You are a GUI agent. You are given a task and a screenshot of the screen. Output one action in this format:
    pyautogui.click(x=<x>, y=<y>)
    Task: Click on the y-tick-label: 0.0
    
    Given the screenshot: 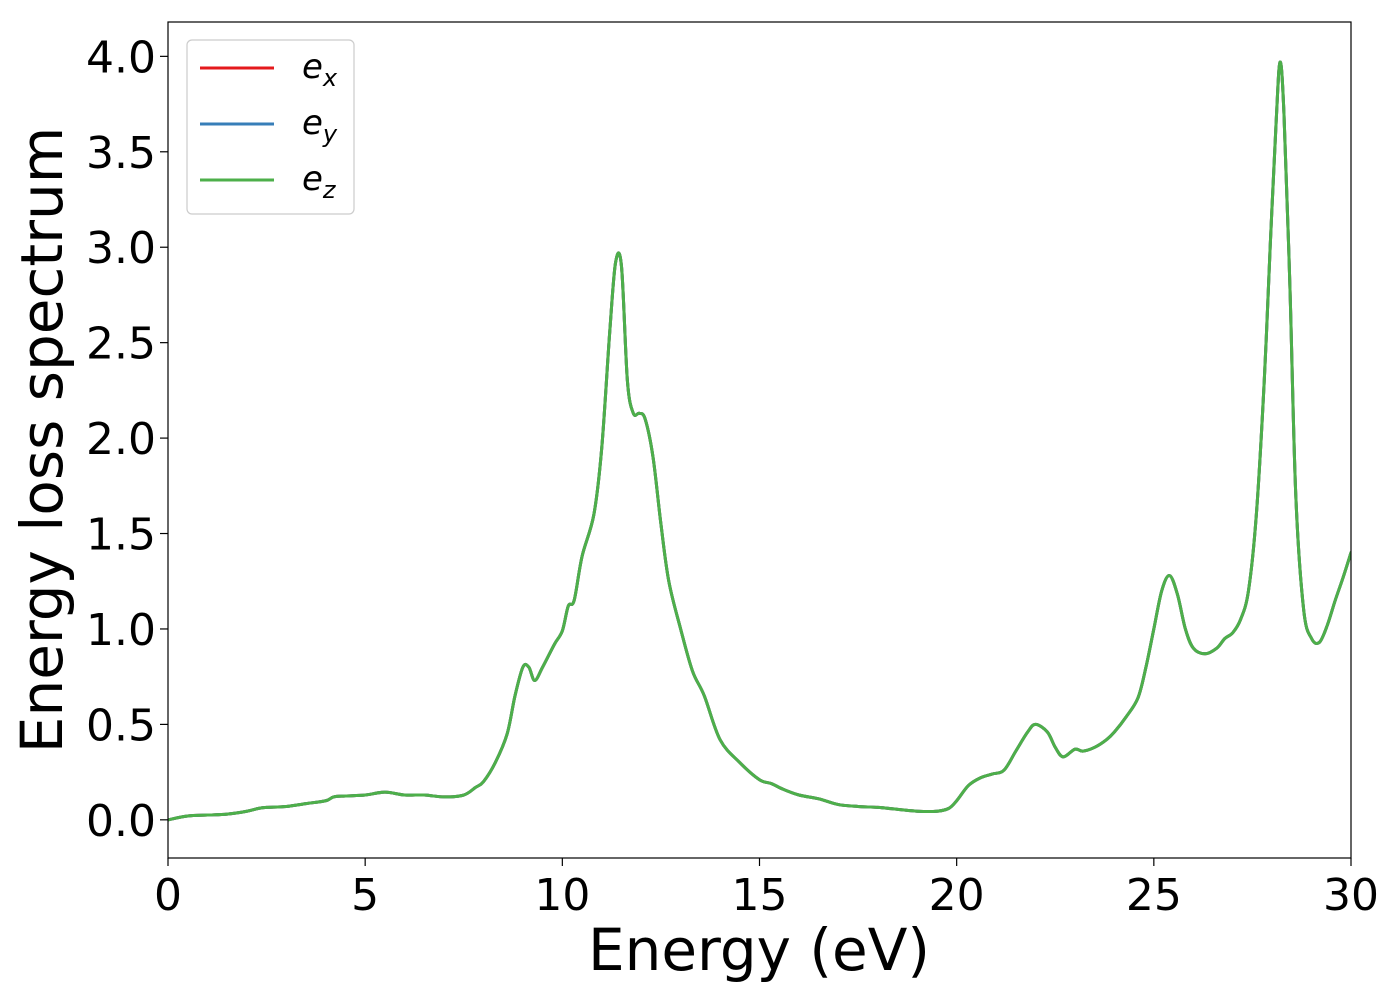 What is the action you would take?
    pyautogui.click(x=121, y=821)
    